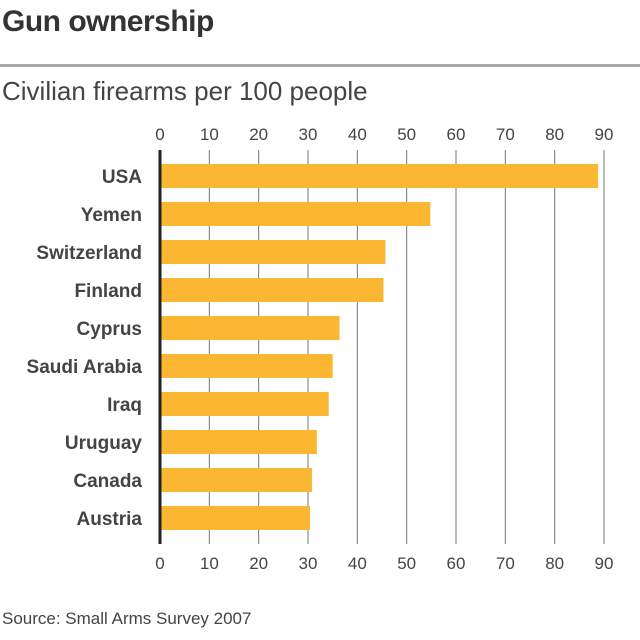 The width and height of the screenshot is (640, 640). What do you see at coordinates (320, 65) in the screenshot?
I see `title-divider` at bounding box center [320, 65].